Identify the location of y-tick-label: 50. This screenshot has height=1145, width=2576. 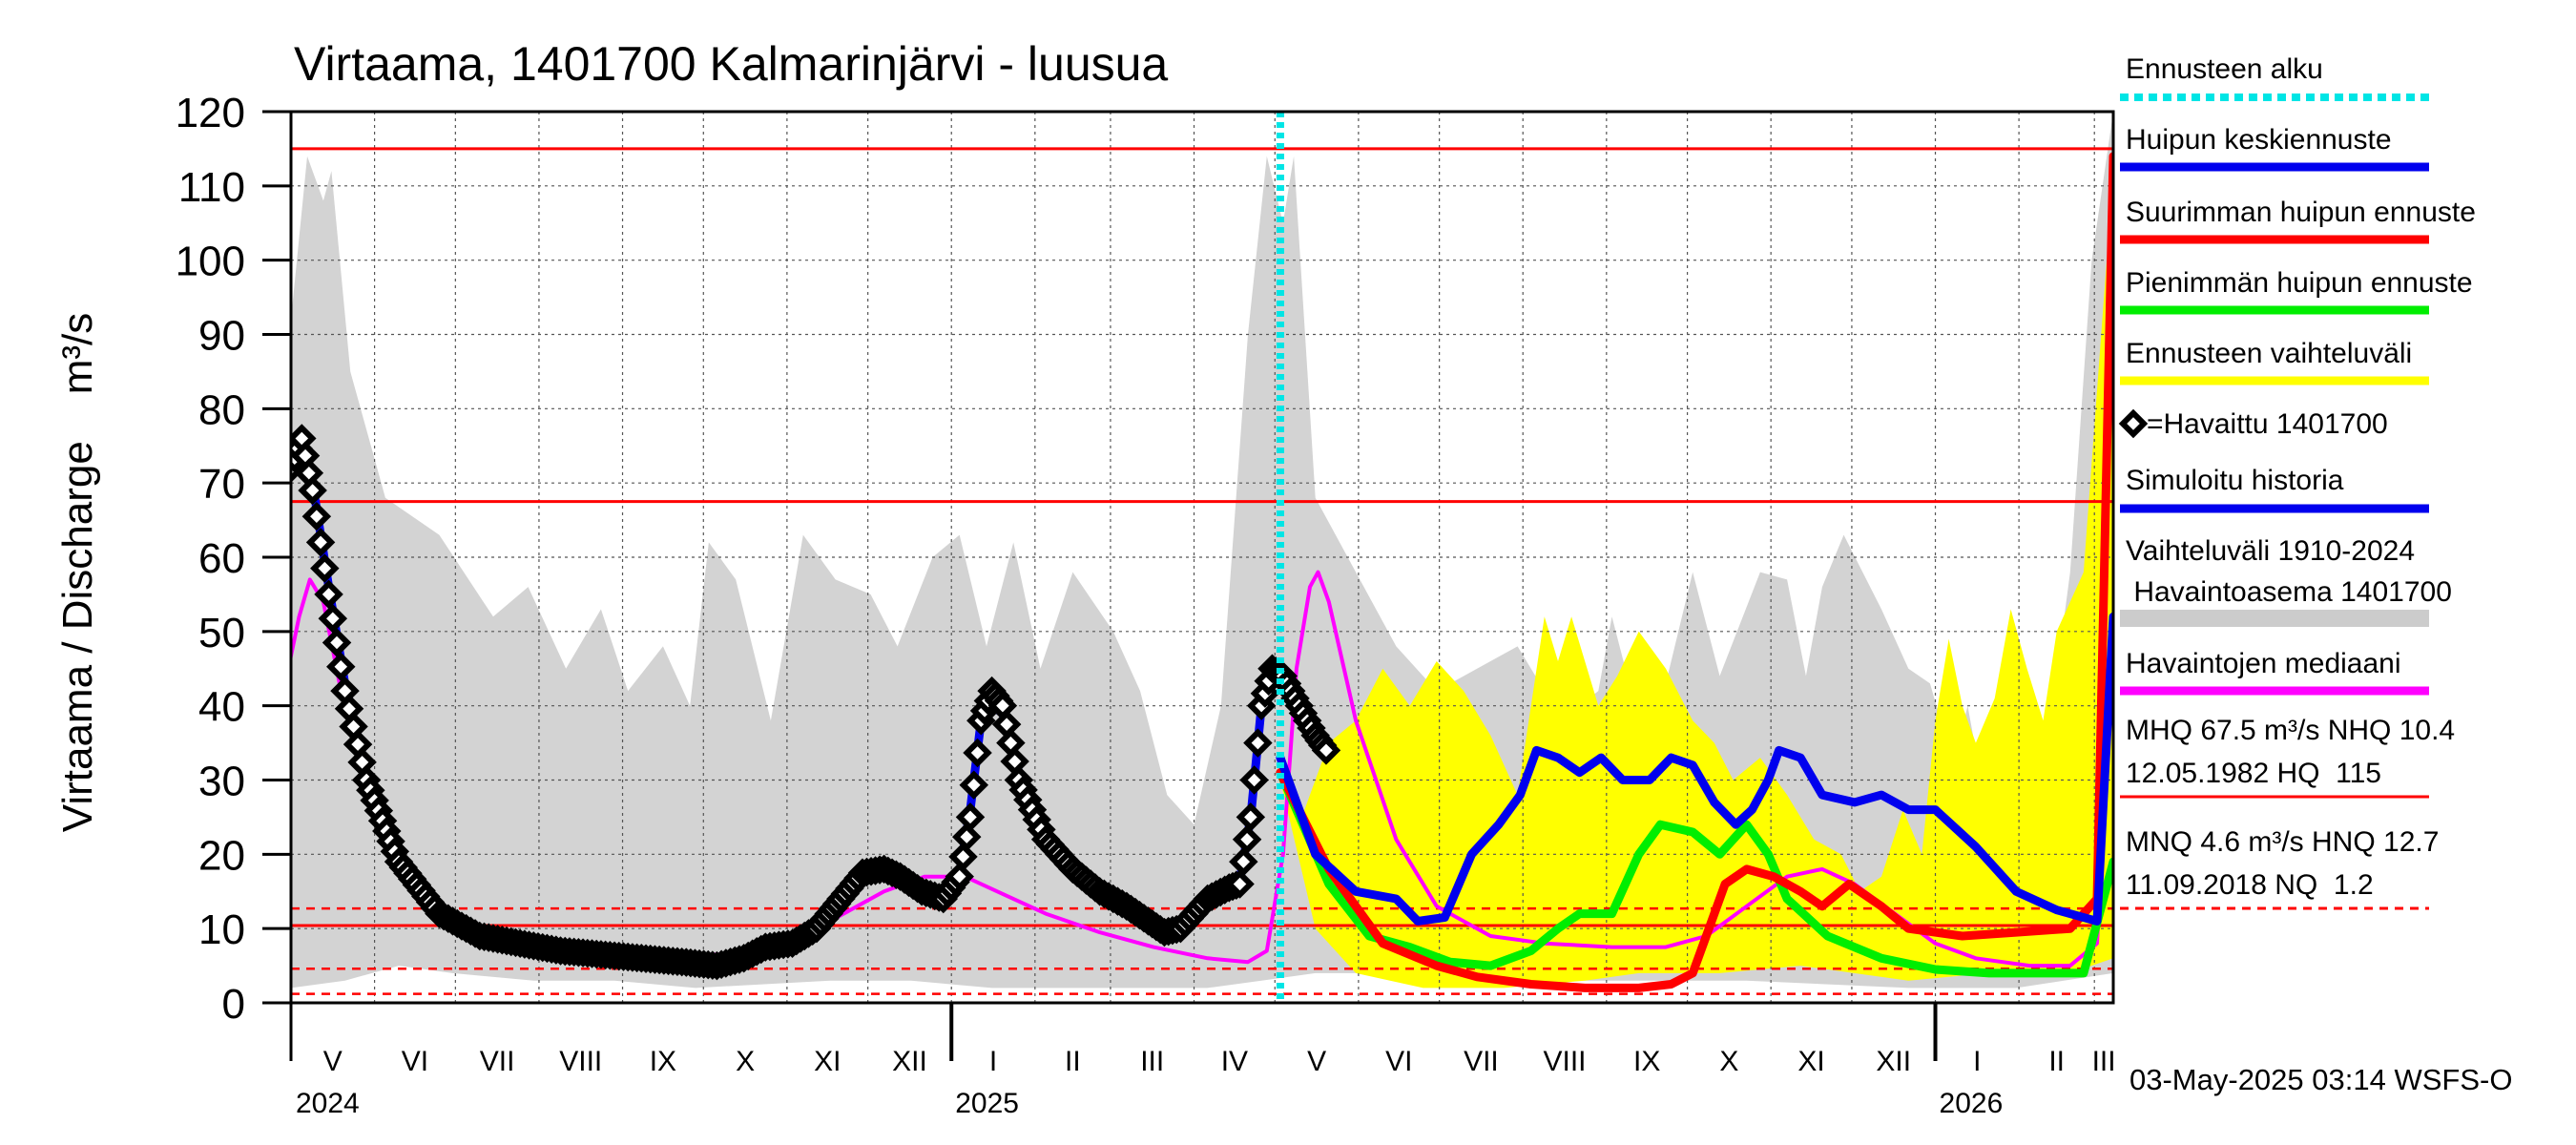
(221, 633).